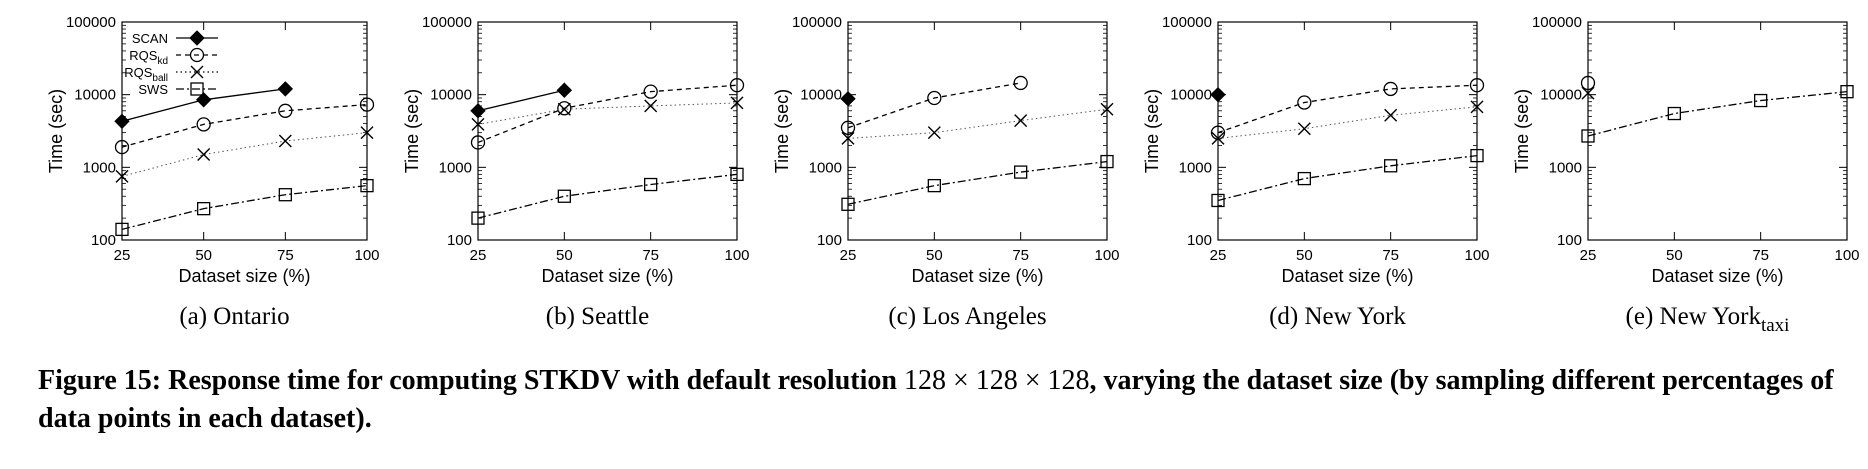  I want to click on legend-label: SCAN, so click(150, 38).